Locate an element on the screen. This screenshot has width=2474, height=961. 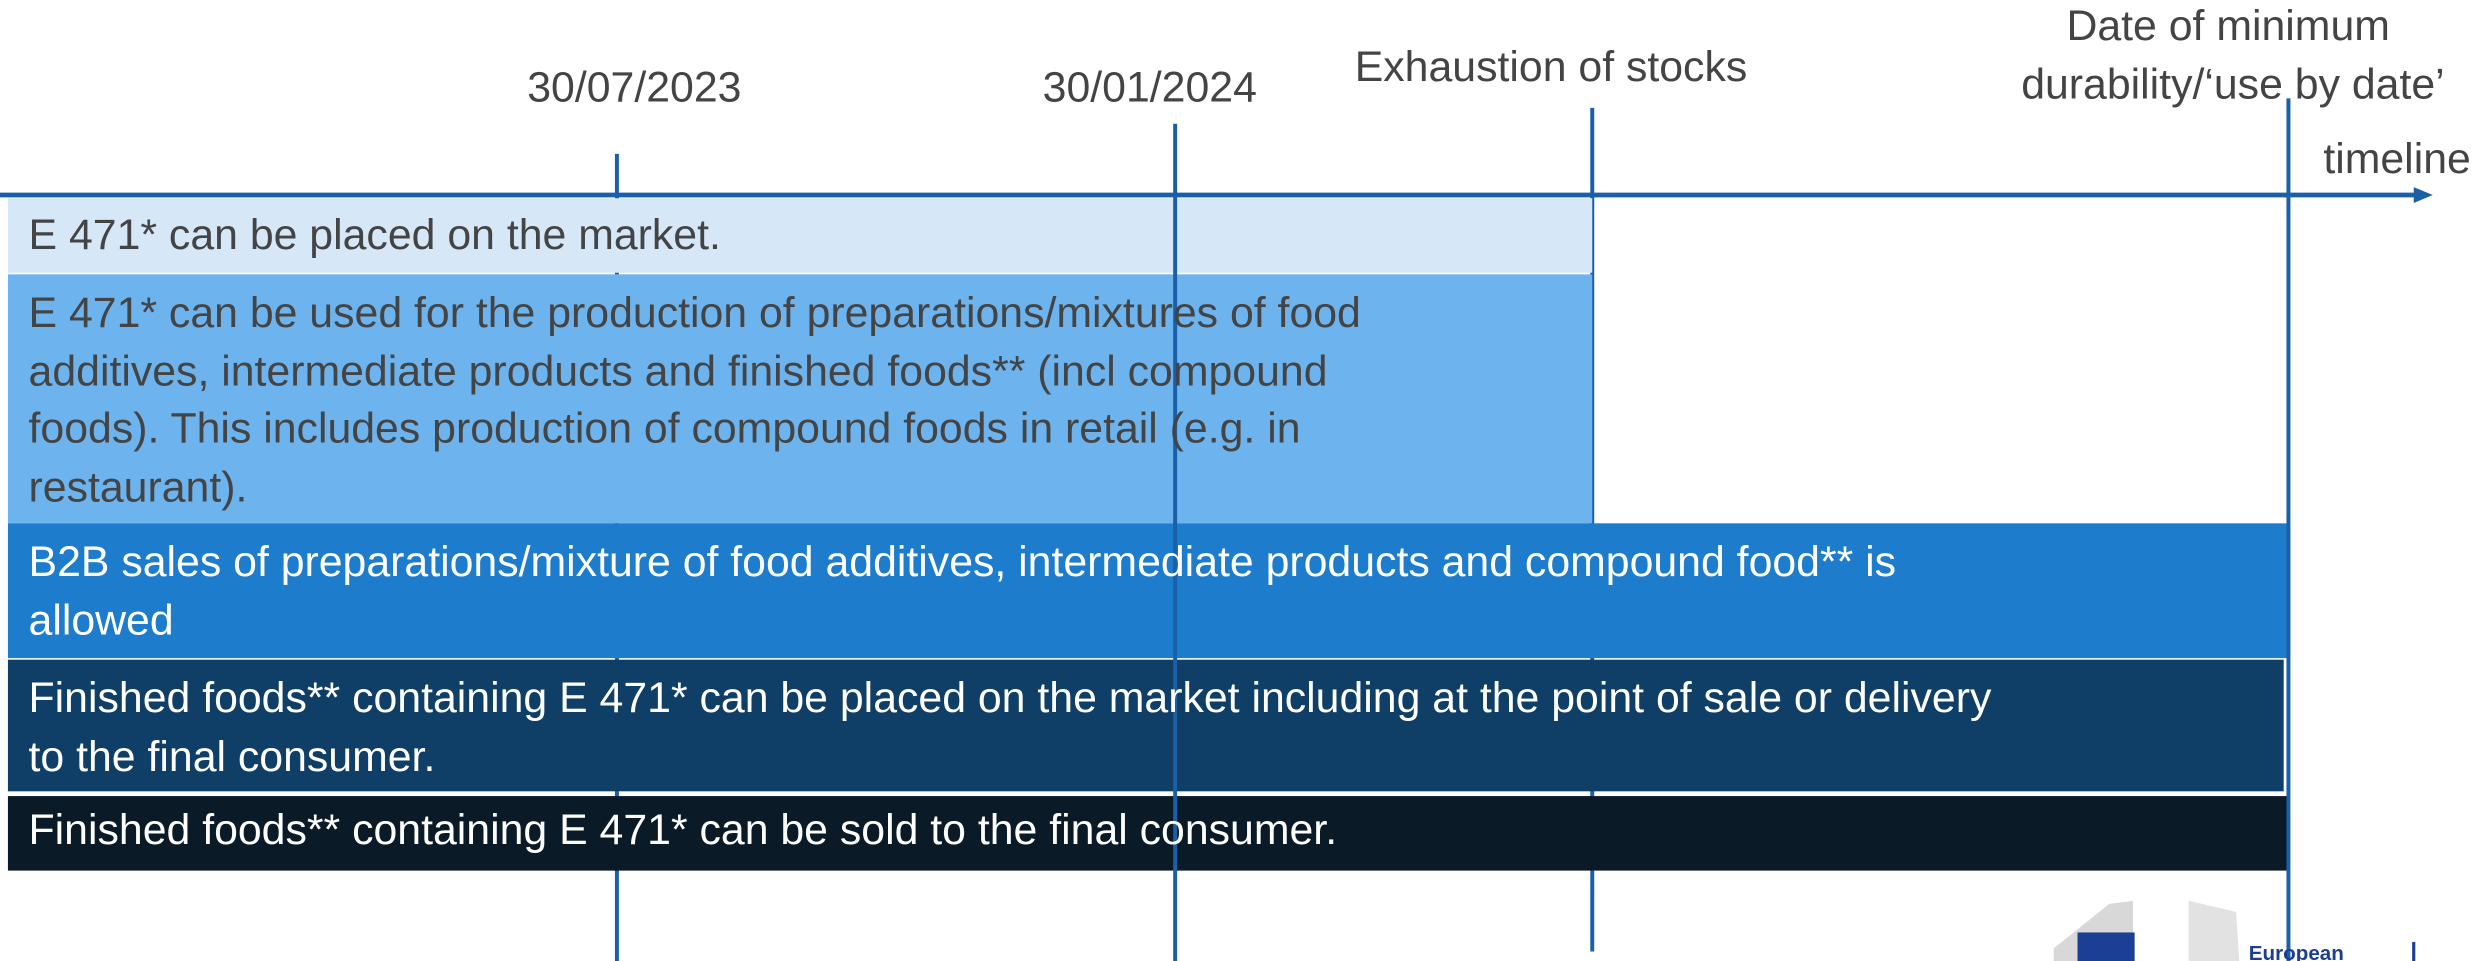
axis-label: timeline is located at coordinates (2396, 159).